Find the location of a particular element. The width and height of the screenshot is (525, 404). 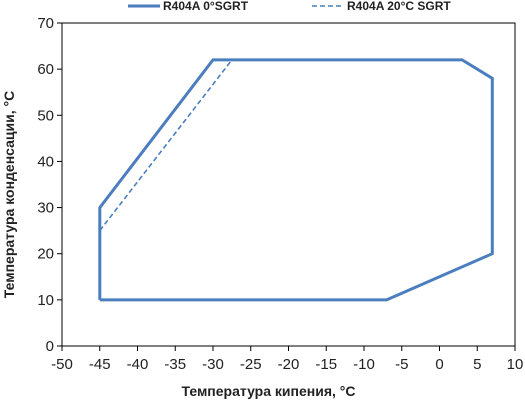

x-tick-label: -45 is located at coordinates (100, 364).